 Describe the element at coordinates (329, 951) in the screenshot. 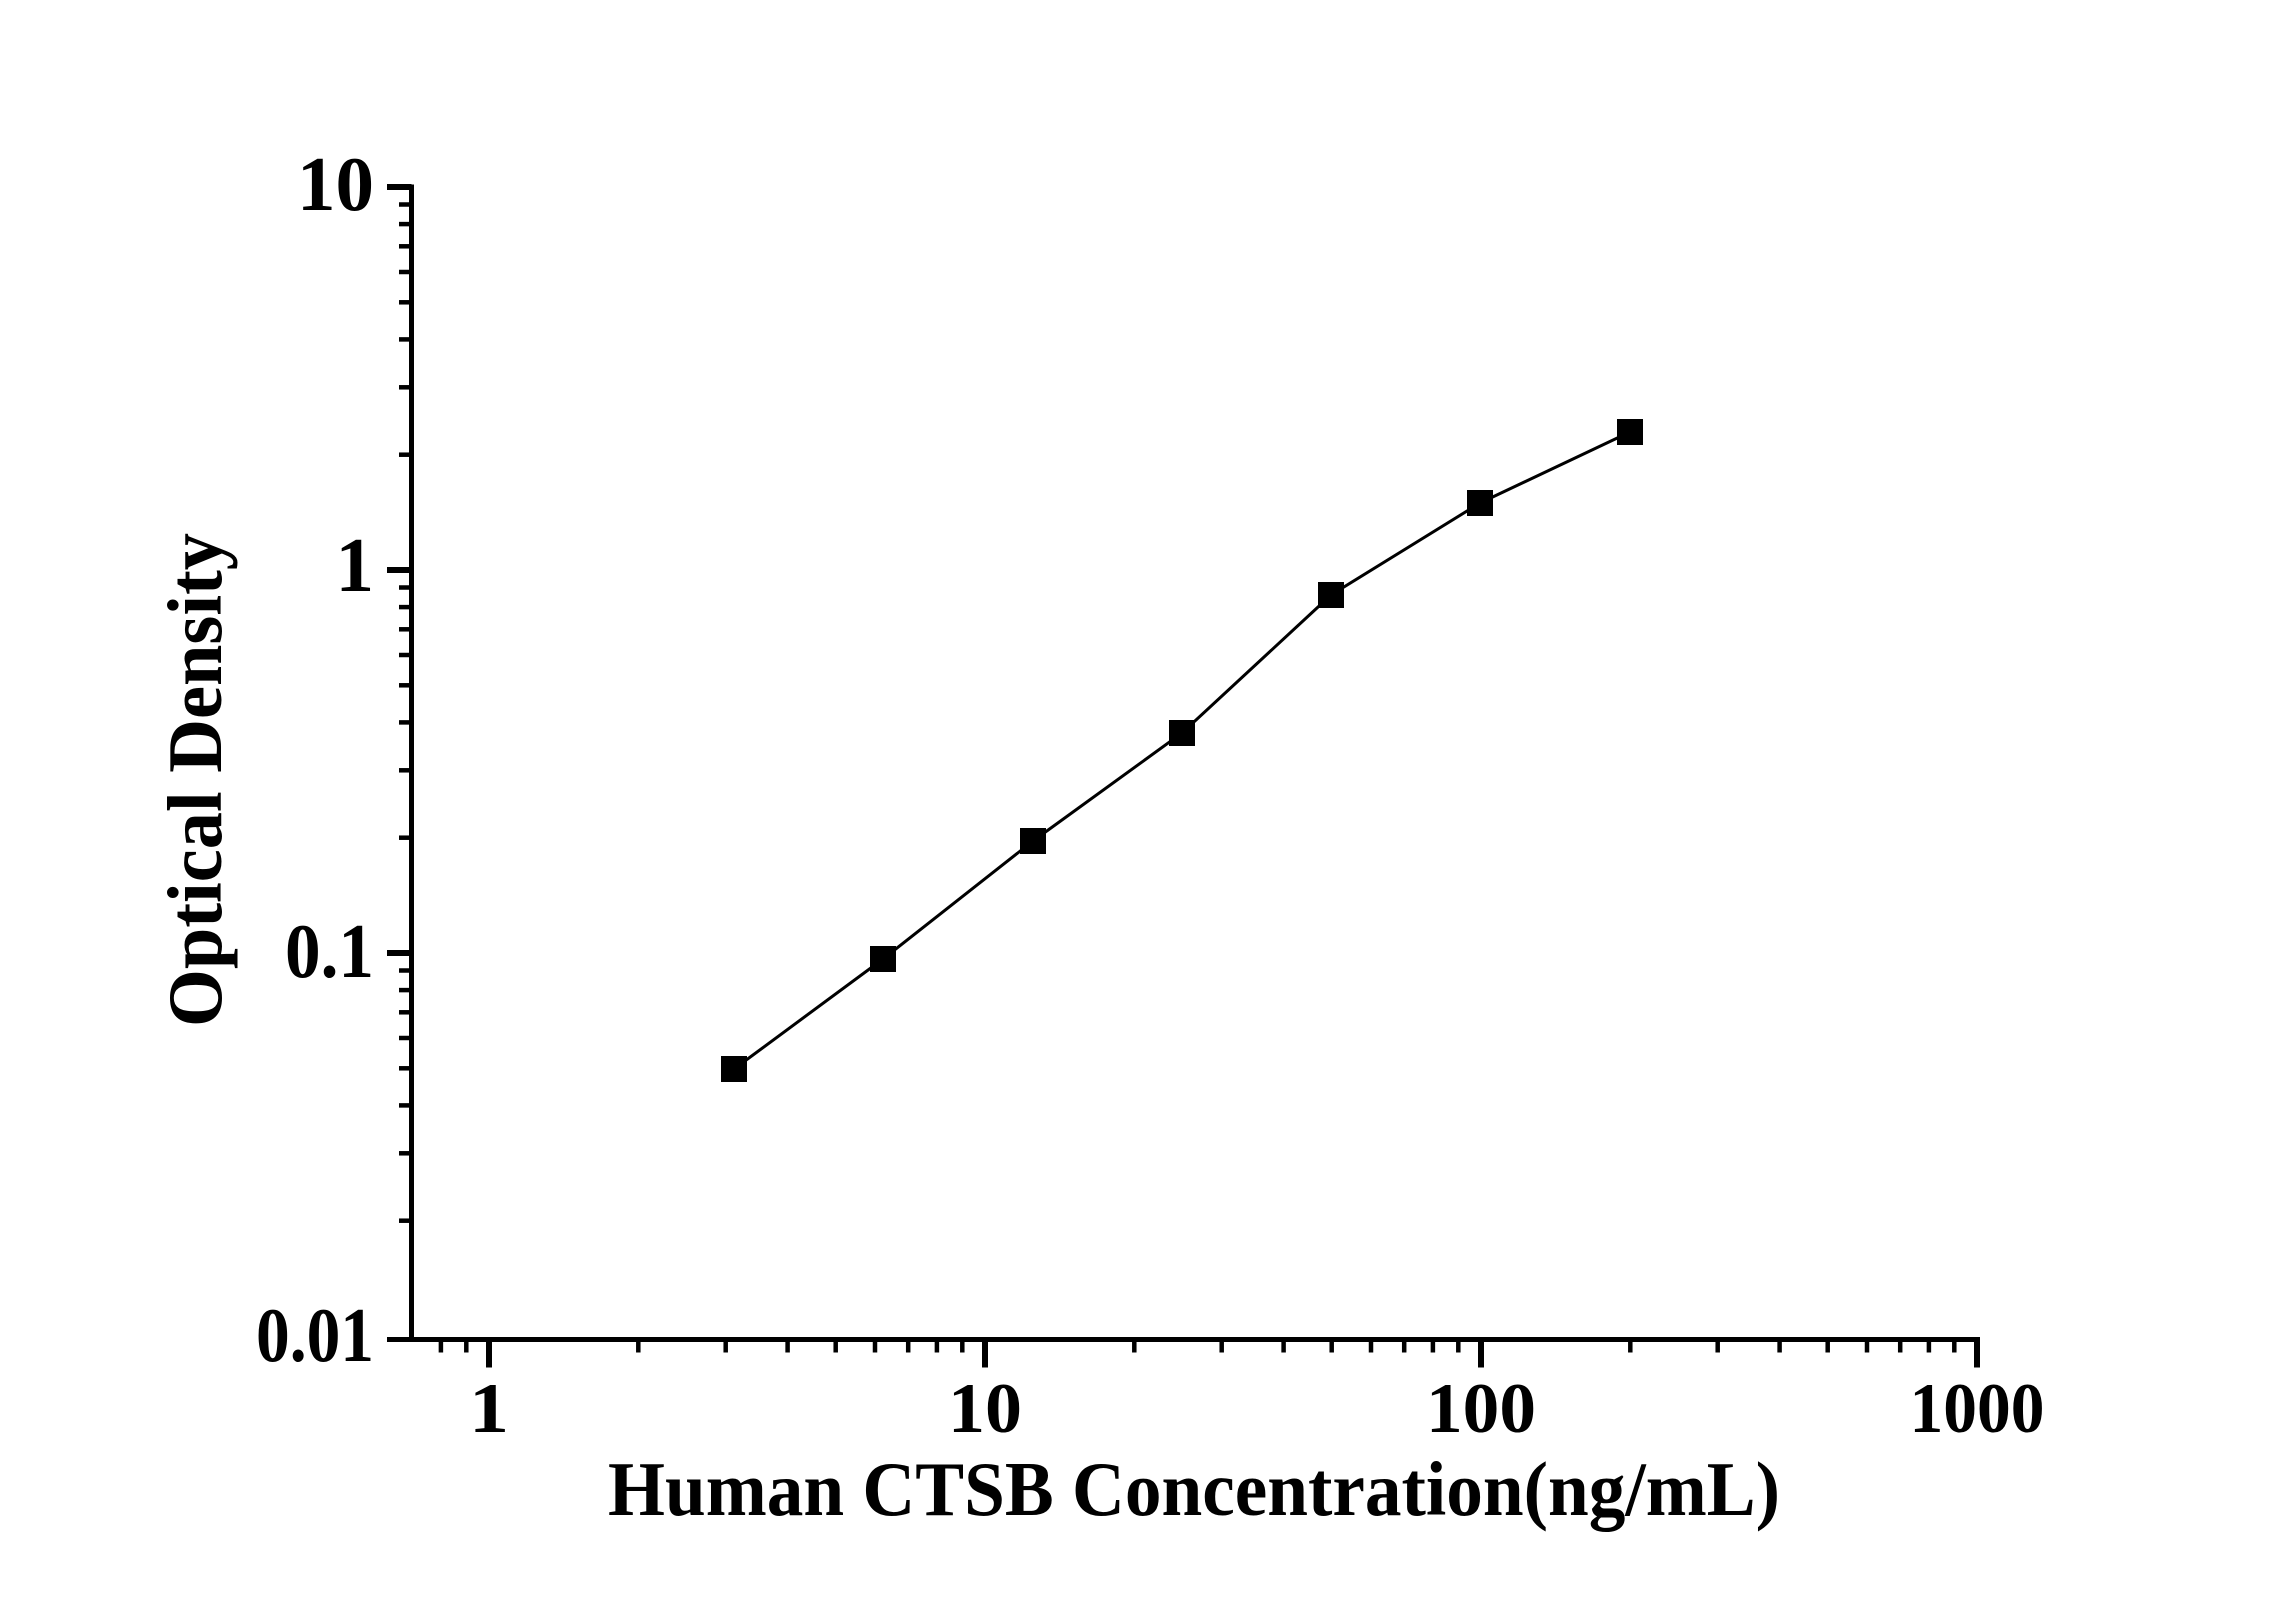

I see `svg-text: 0.1` at that location.